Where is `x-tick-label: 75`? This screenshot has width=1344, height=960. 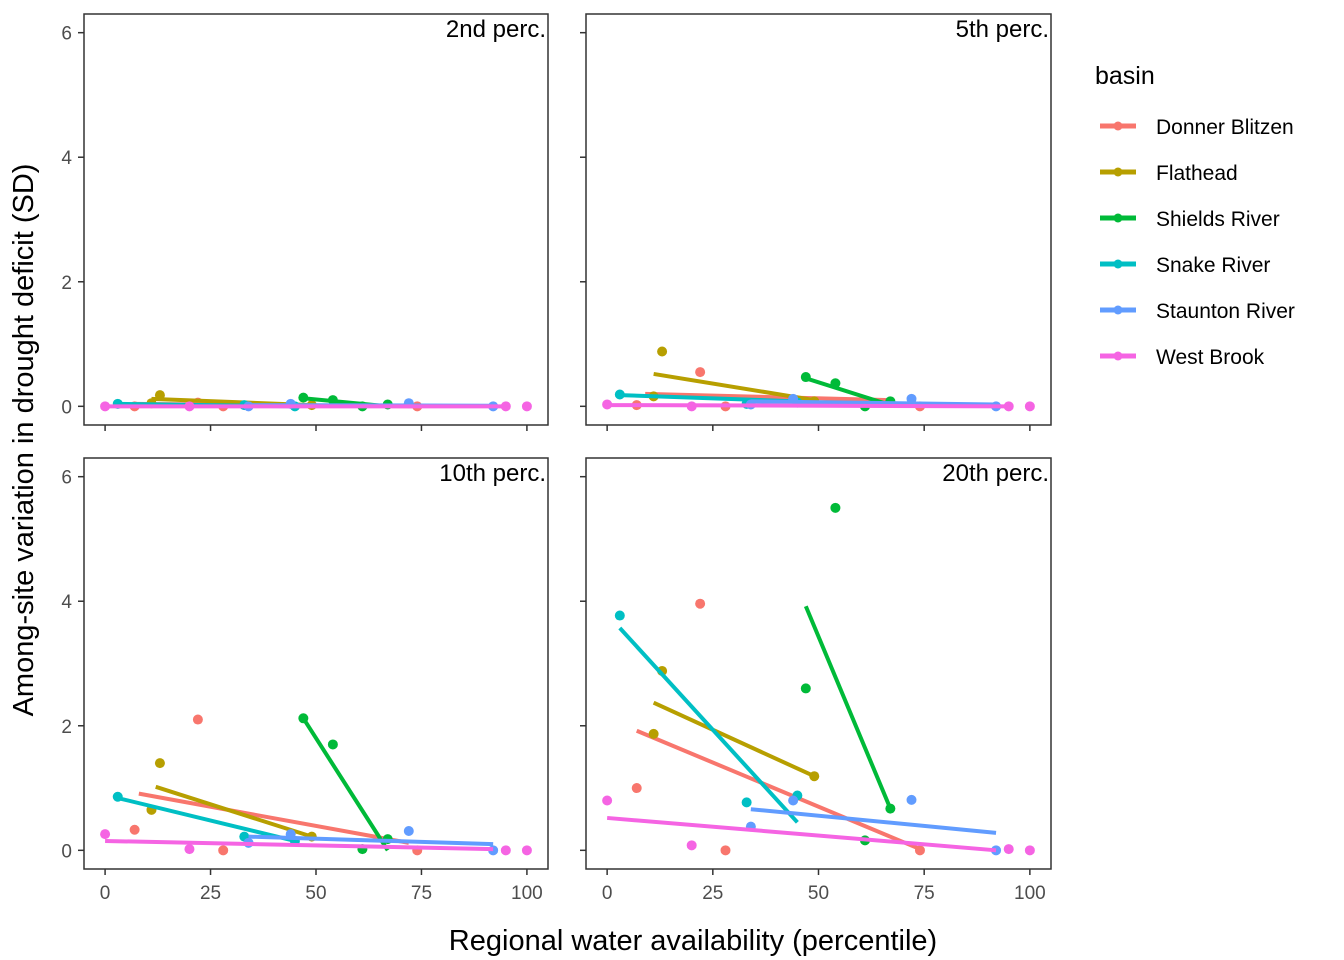 x-tick-label: 75 is located at coordinates (924, 893).